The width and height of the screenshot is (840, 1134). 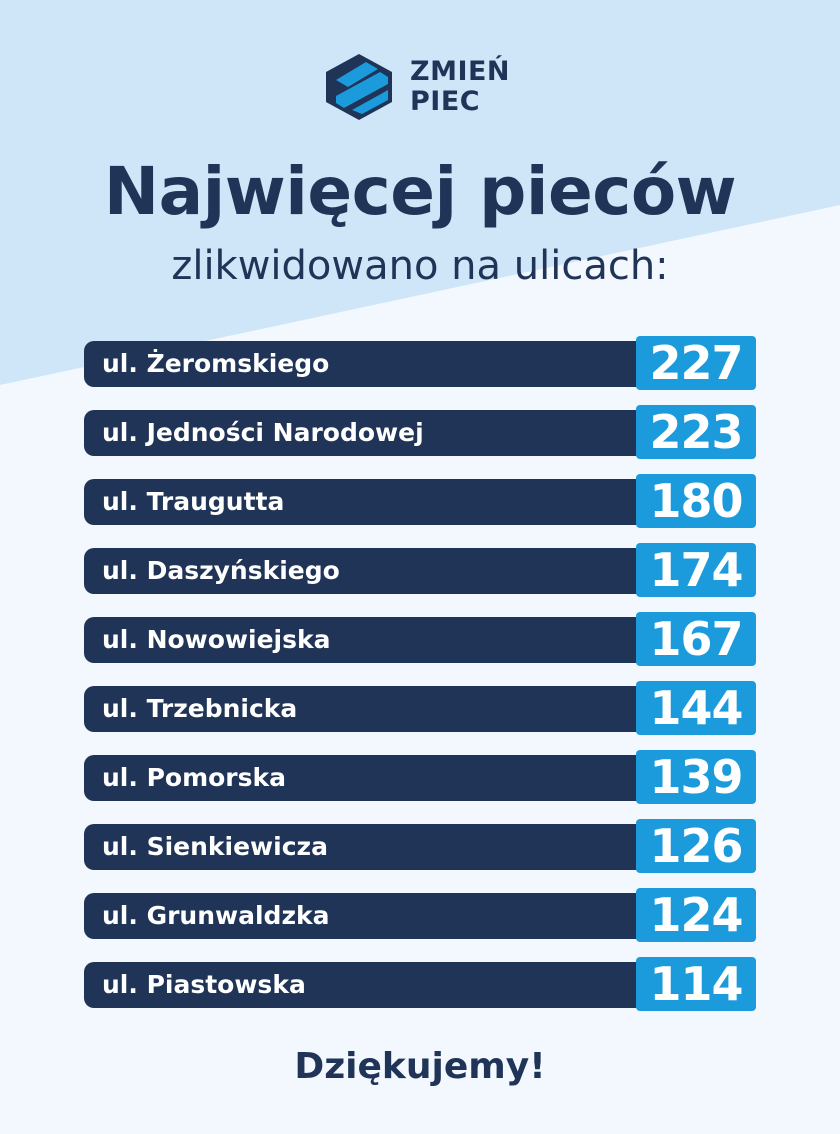 What do you see at coordinates (420, 1066) in the screenshot?
I see `thank-you-text: Dziękujemy!` at bounding box center [420, 1066].